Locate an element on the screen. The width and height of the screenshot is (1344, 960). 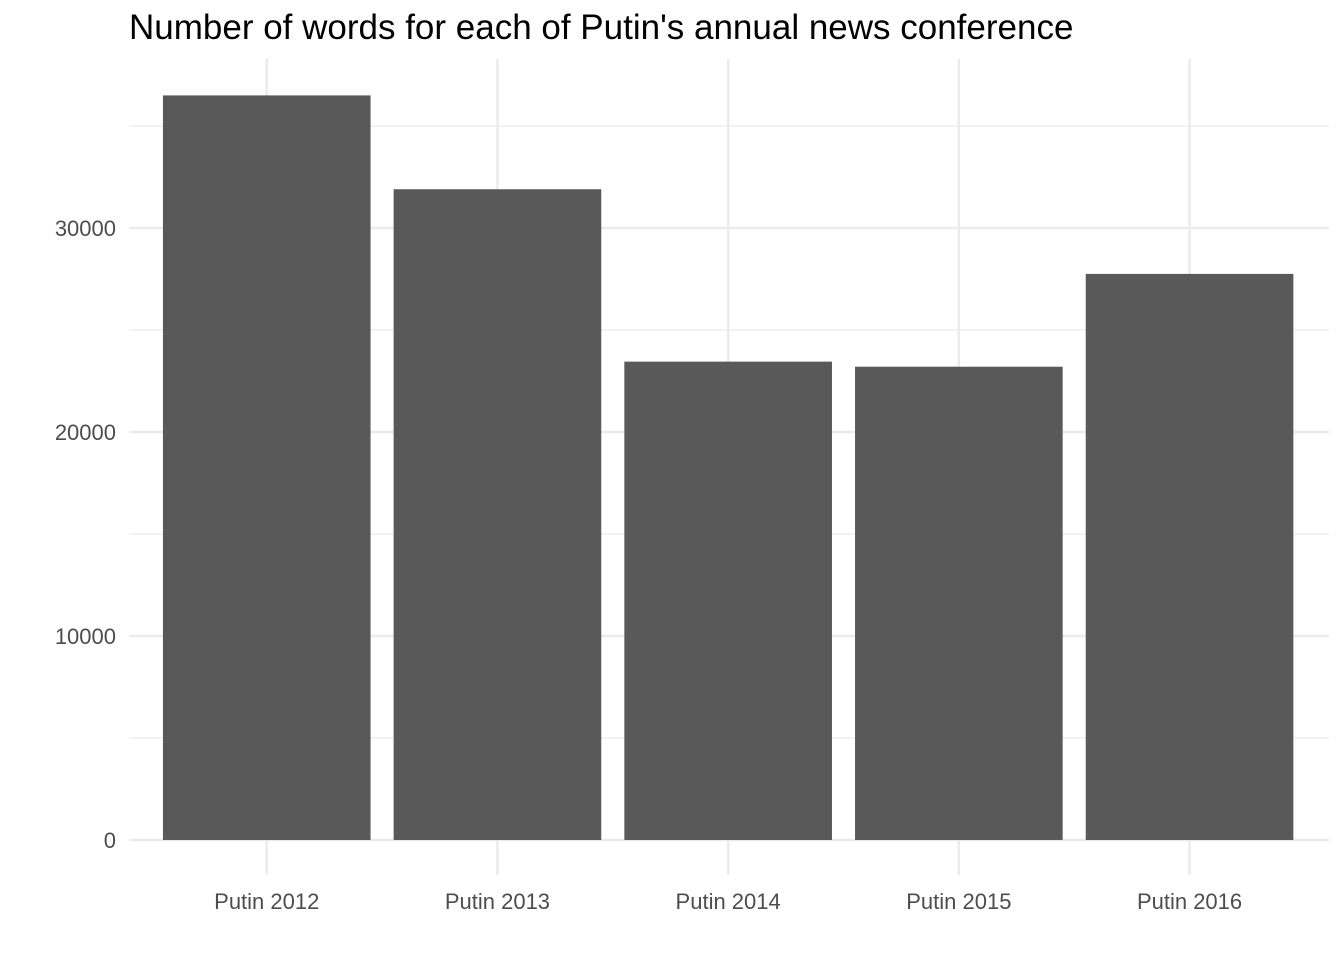
bar-putin-2012 is located at coordinates (266, 467).